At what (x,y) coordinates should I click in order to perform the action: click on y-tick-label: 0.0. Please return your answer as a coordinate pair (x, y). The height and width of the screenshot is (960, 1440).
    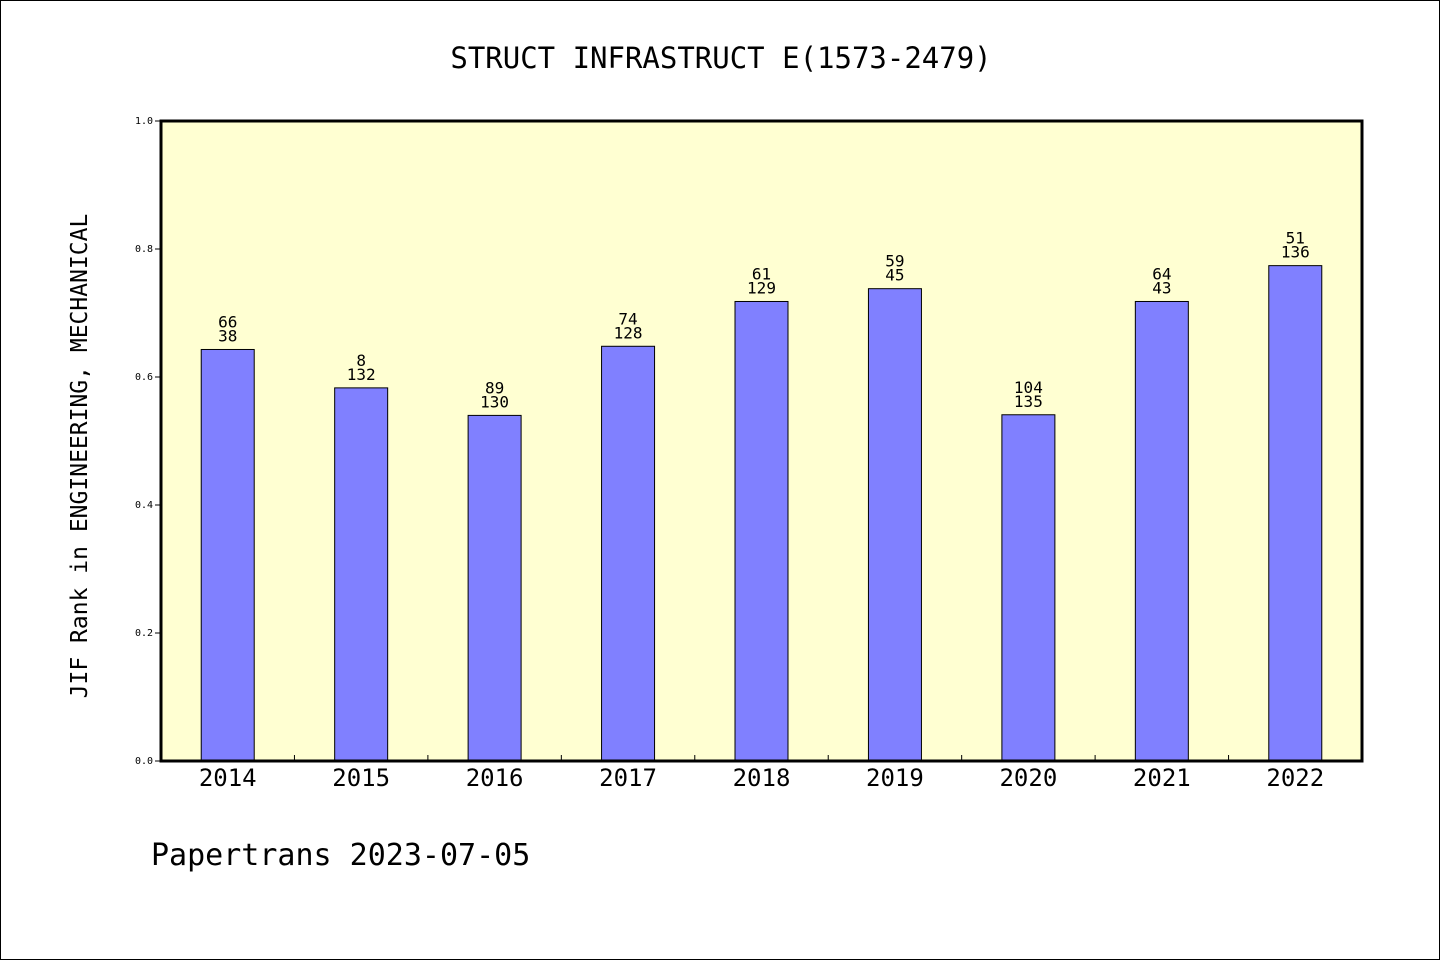
    Looking at the image, I should click on (144, 761).